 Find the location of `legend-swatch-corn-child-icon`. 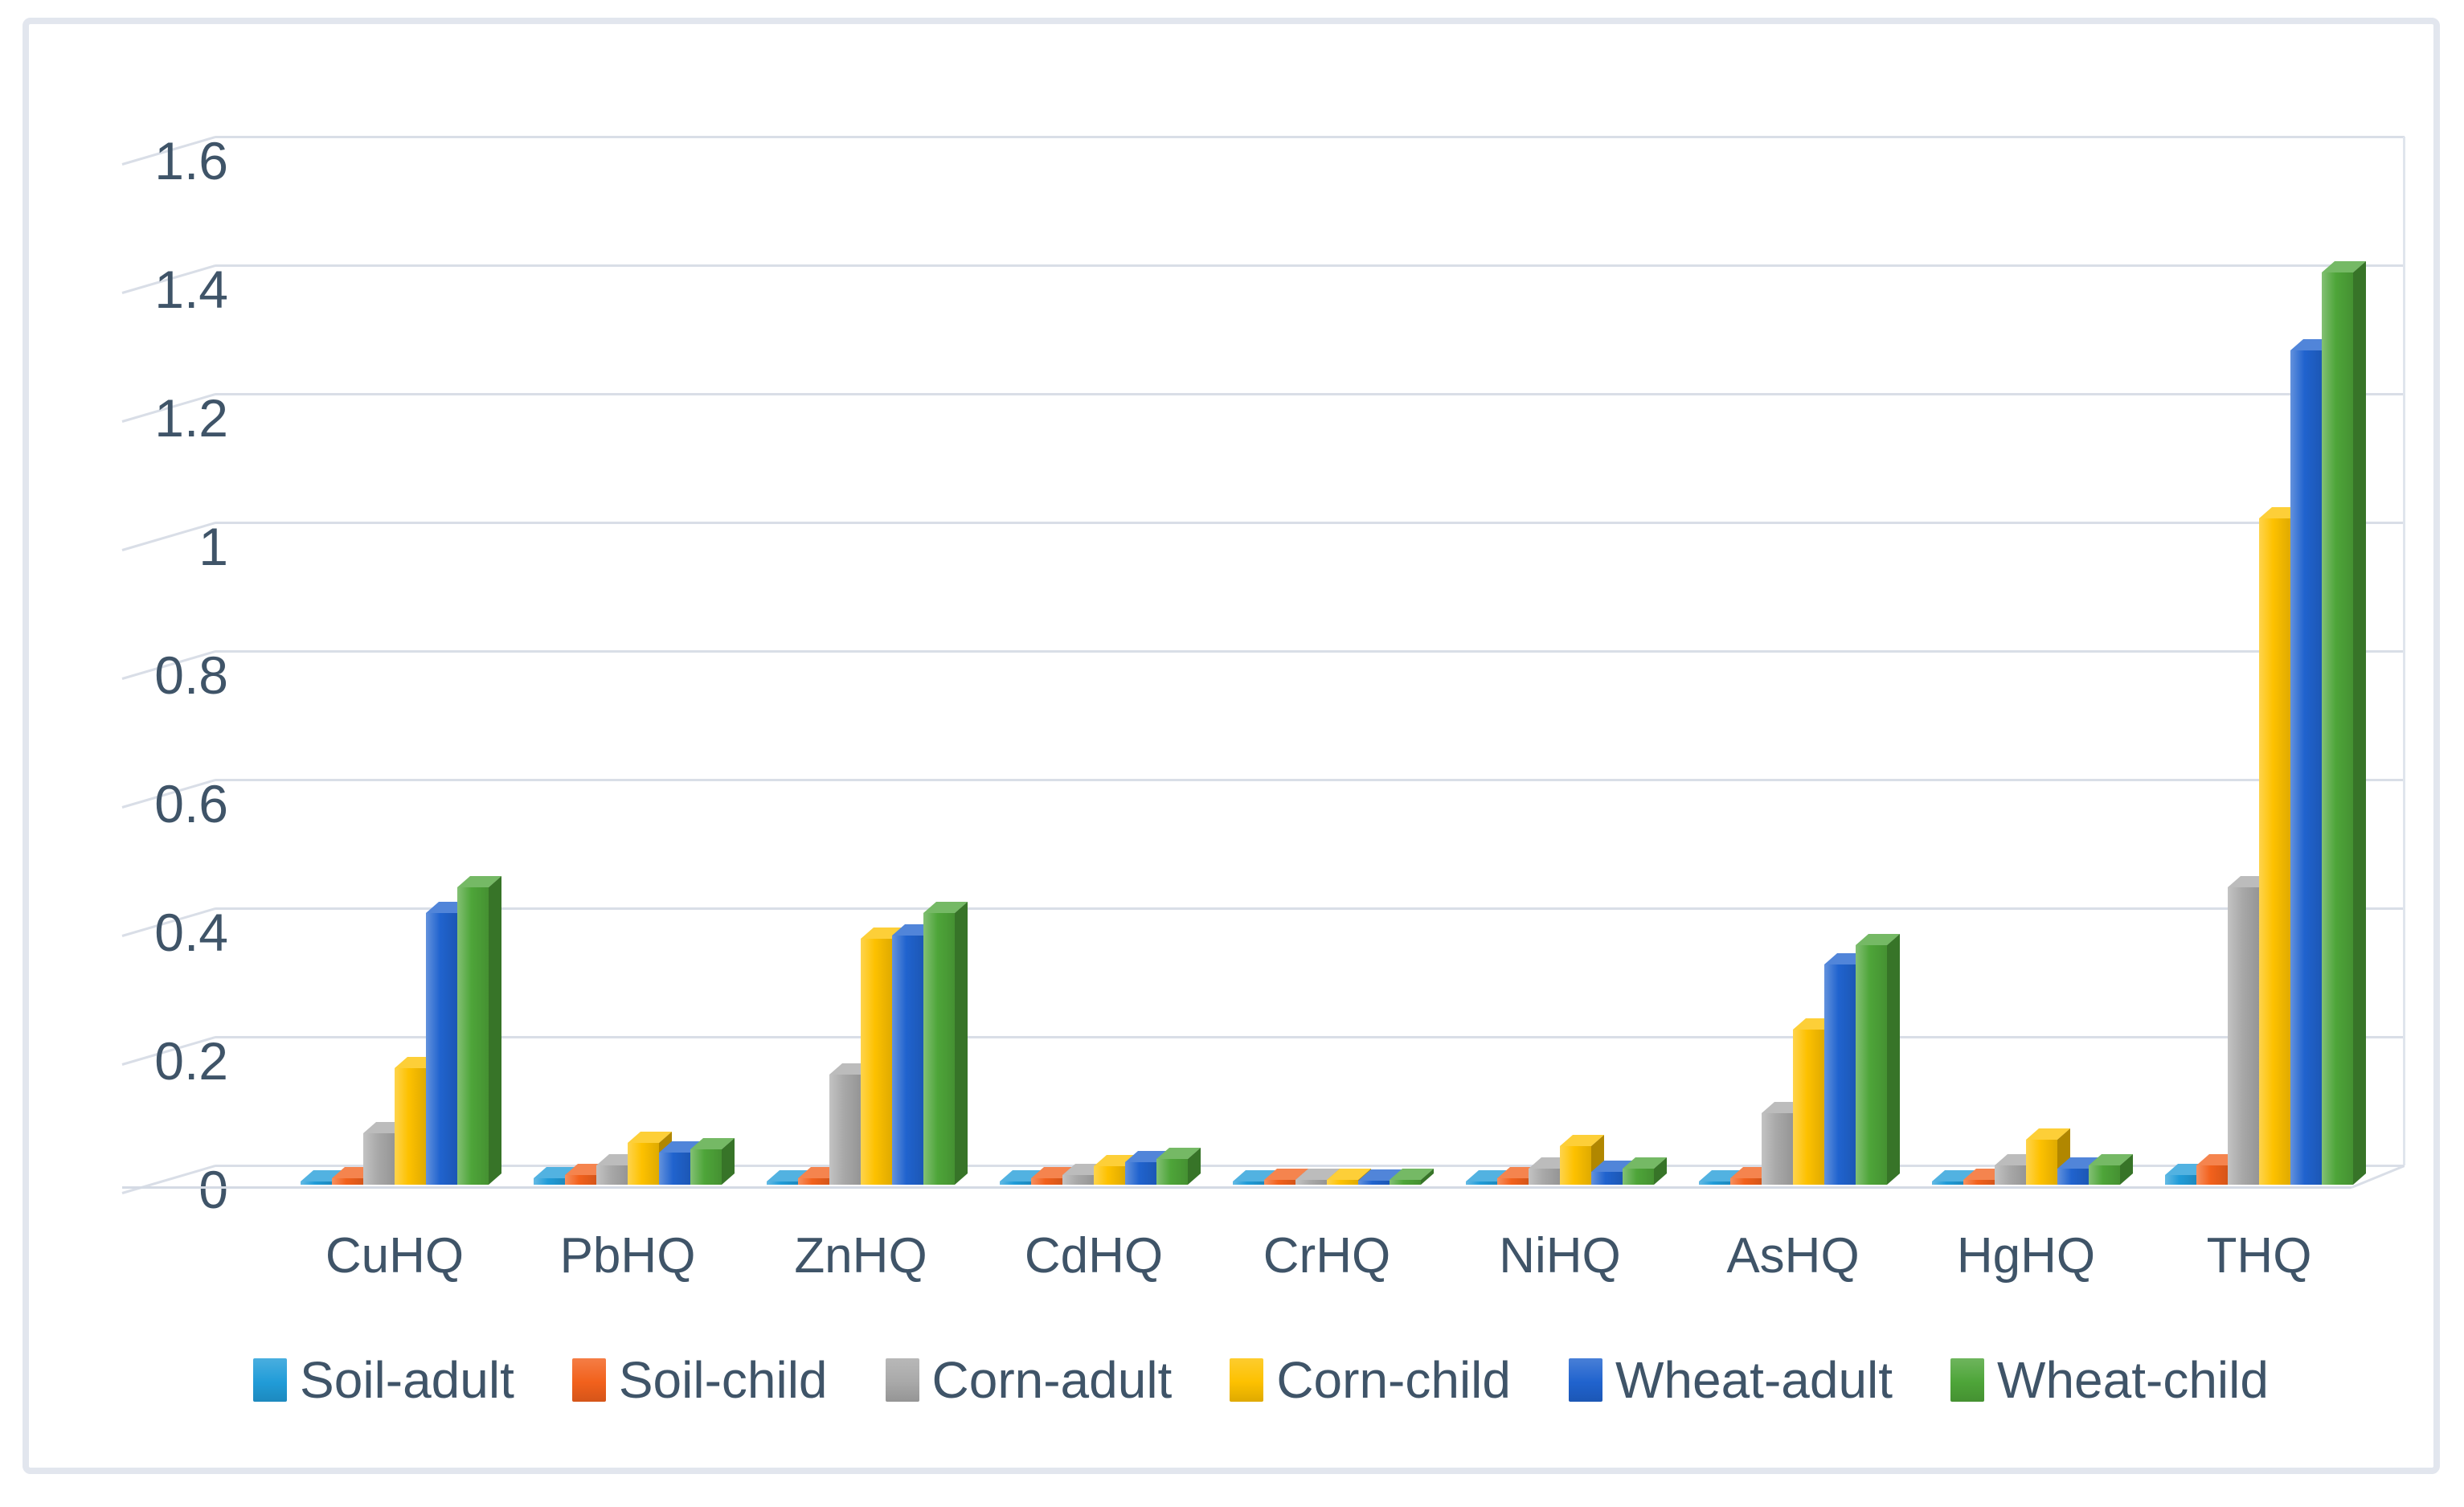

legend-swatch-corn-child-icon is located at coordinates (1247, 1380).